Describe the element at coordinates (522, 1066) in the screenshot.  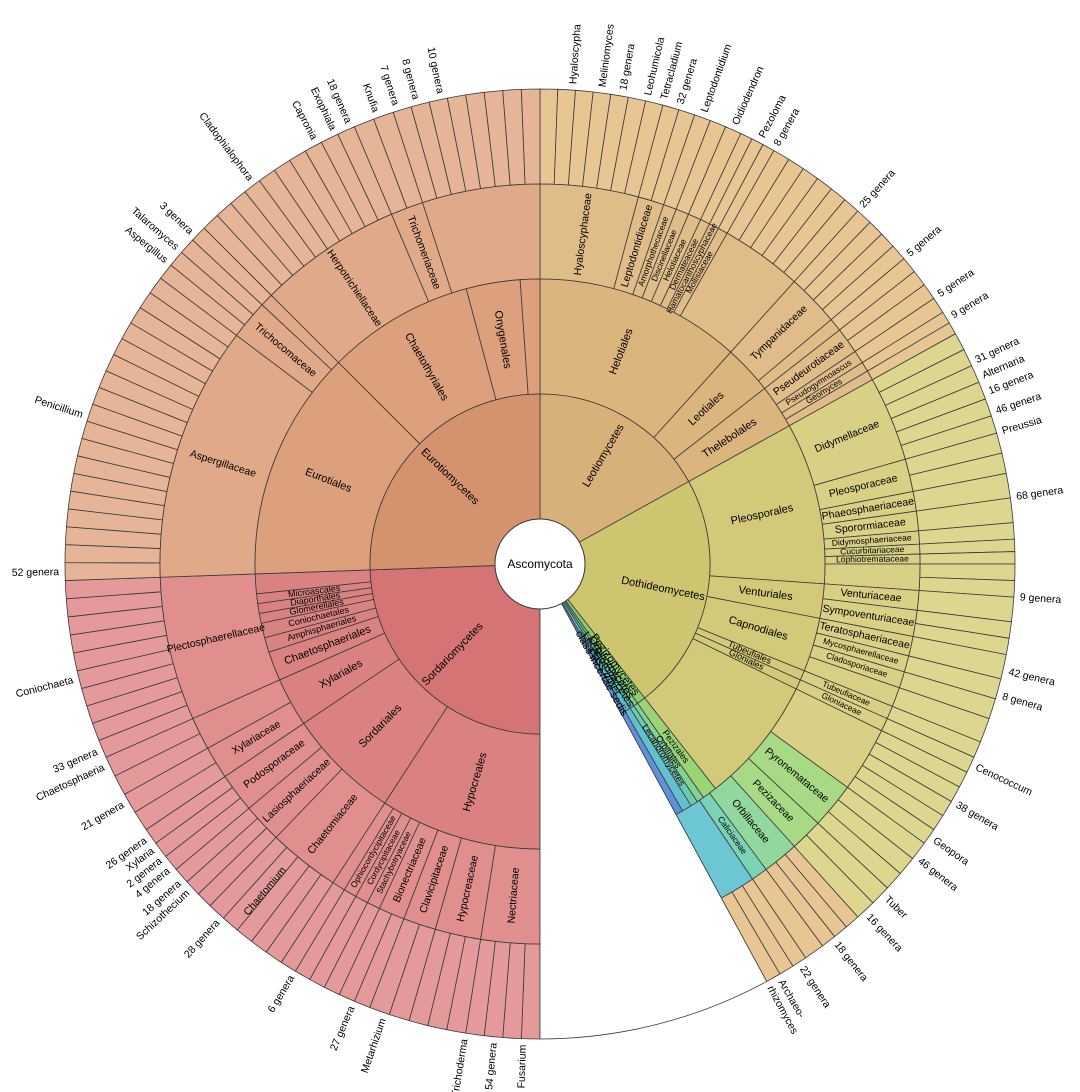
I see `genus-label: Fusarium` at that location.